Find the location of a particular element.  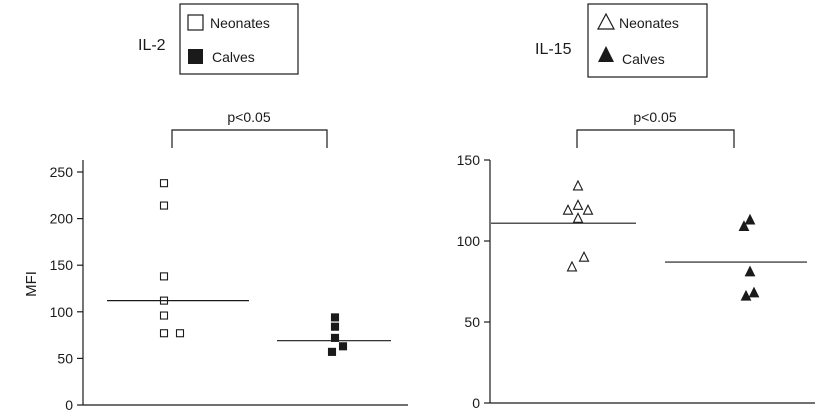

y-tick-label: 200 is located at coordinates (62, 219).